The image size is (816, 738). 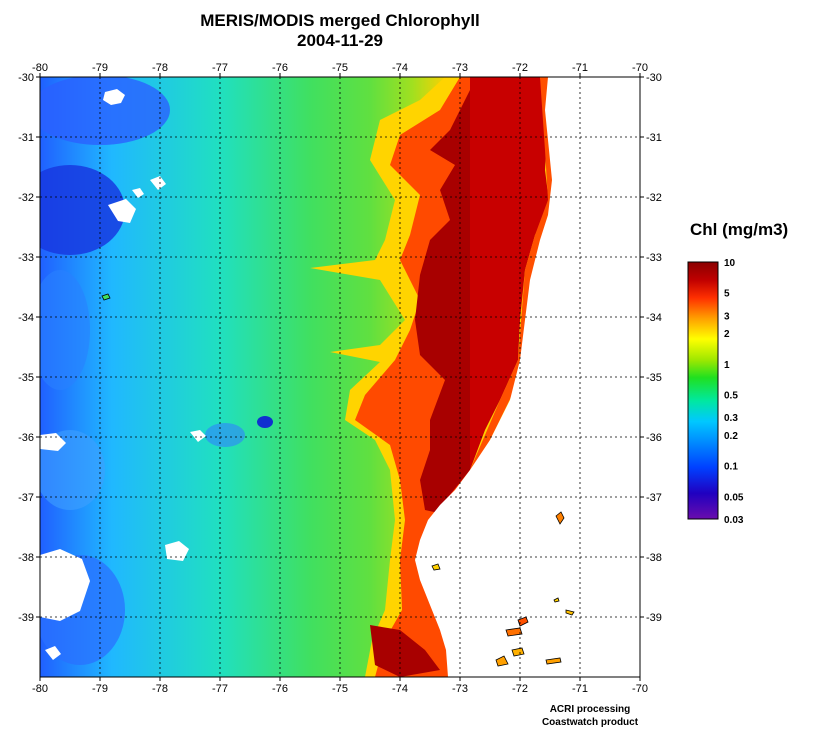 What do you see at coordinates (405, 651) in the screenshot?
I see `coastal-max-zone-south` at bounding box center [405, 651].